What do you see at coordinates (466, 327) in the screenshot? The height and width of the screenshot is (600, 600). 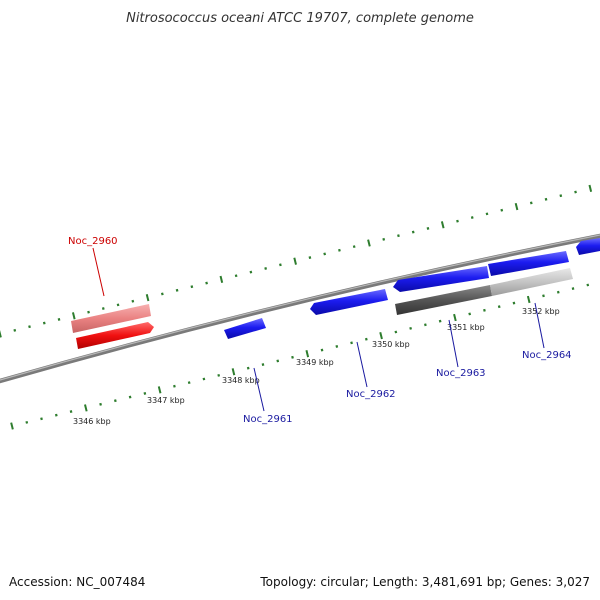 I see `scale-label-3351: 3351 kbp` at bounding box center [466, 327].